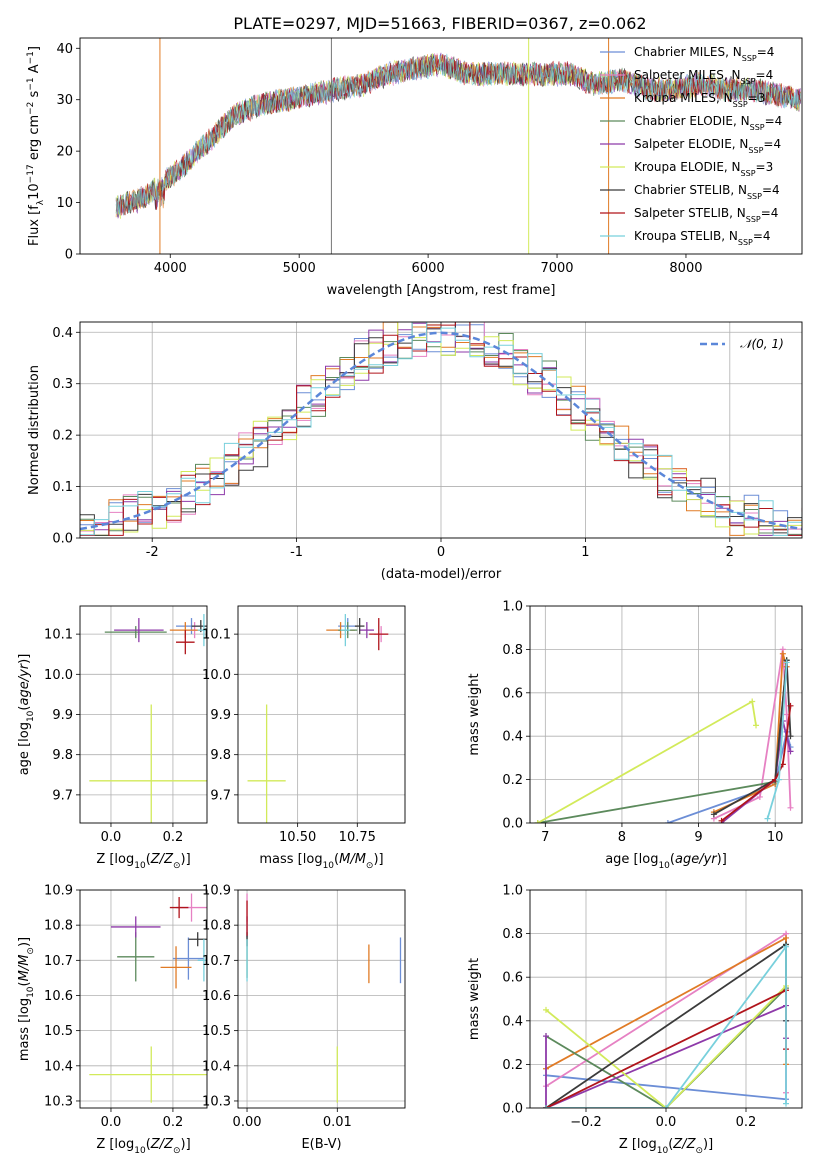  What do you see at coordinates (299, 268) in the screenshot?
I see `x-tick-label: 5000` at bounding box center [299, 268].